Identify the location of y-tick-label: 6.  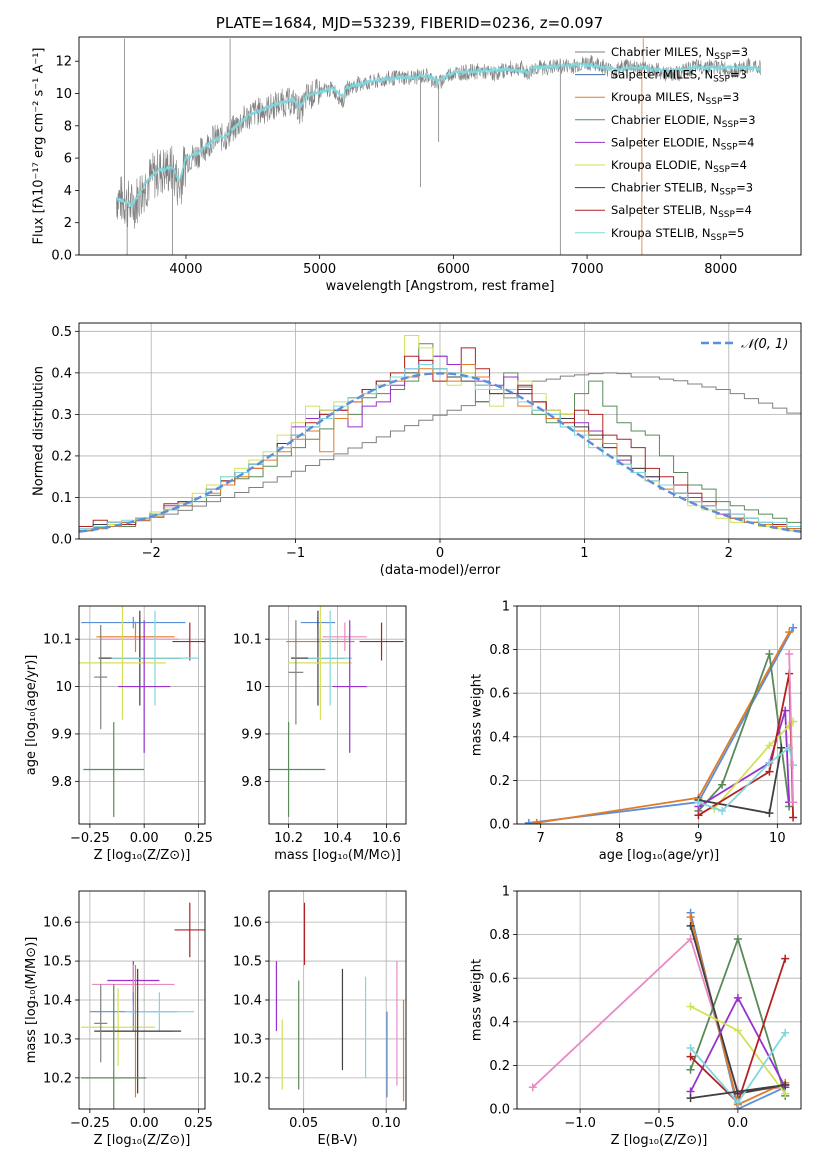
(68, 159).